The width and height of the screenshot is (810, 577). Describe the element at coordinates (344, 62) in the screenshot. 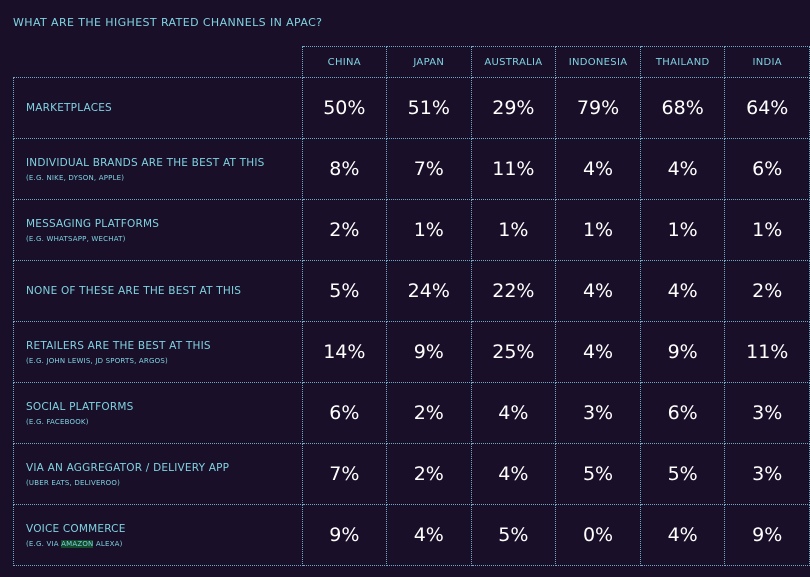

I see `column-header-china: CHINA` at that location.